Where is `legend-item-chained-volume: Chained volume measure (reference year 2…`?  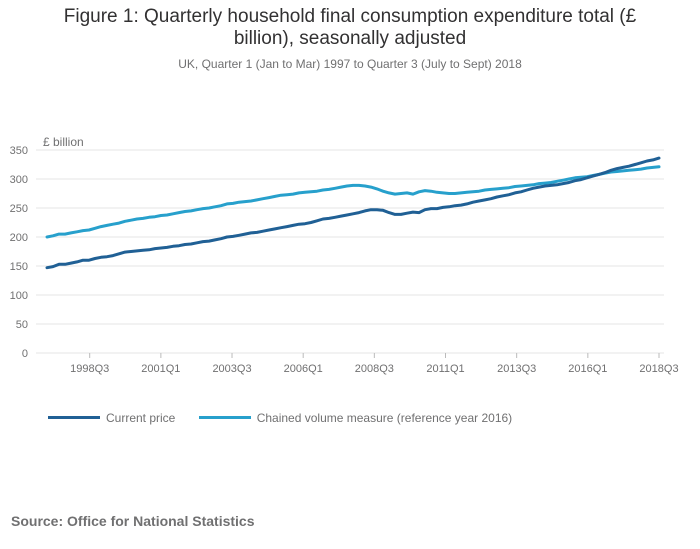
legend-item-chained-volume: Chained volume measure (reference year 2… is located at coordinates (355, 417).